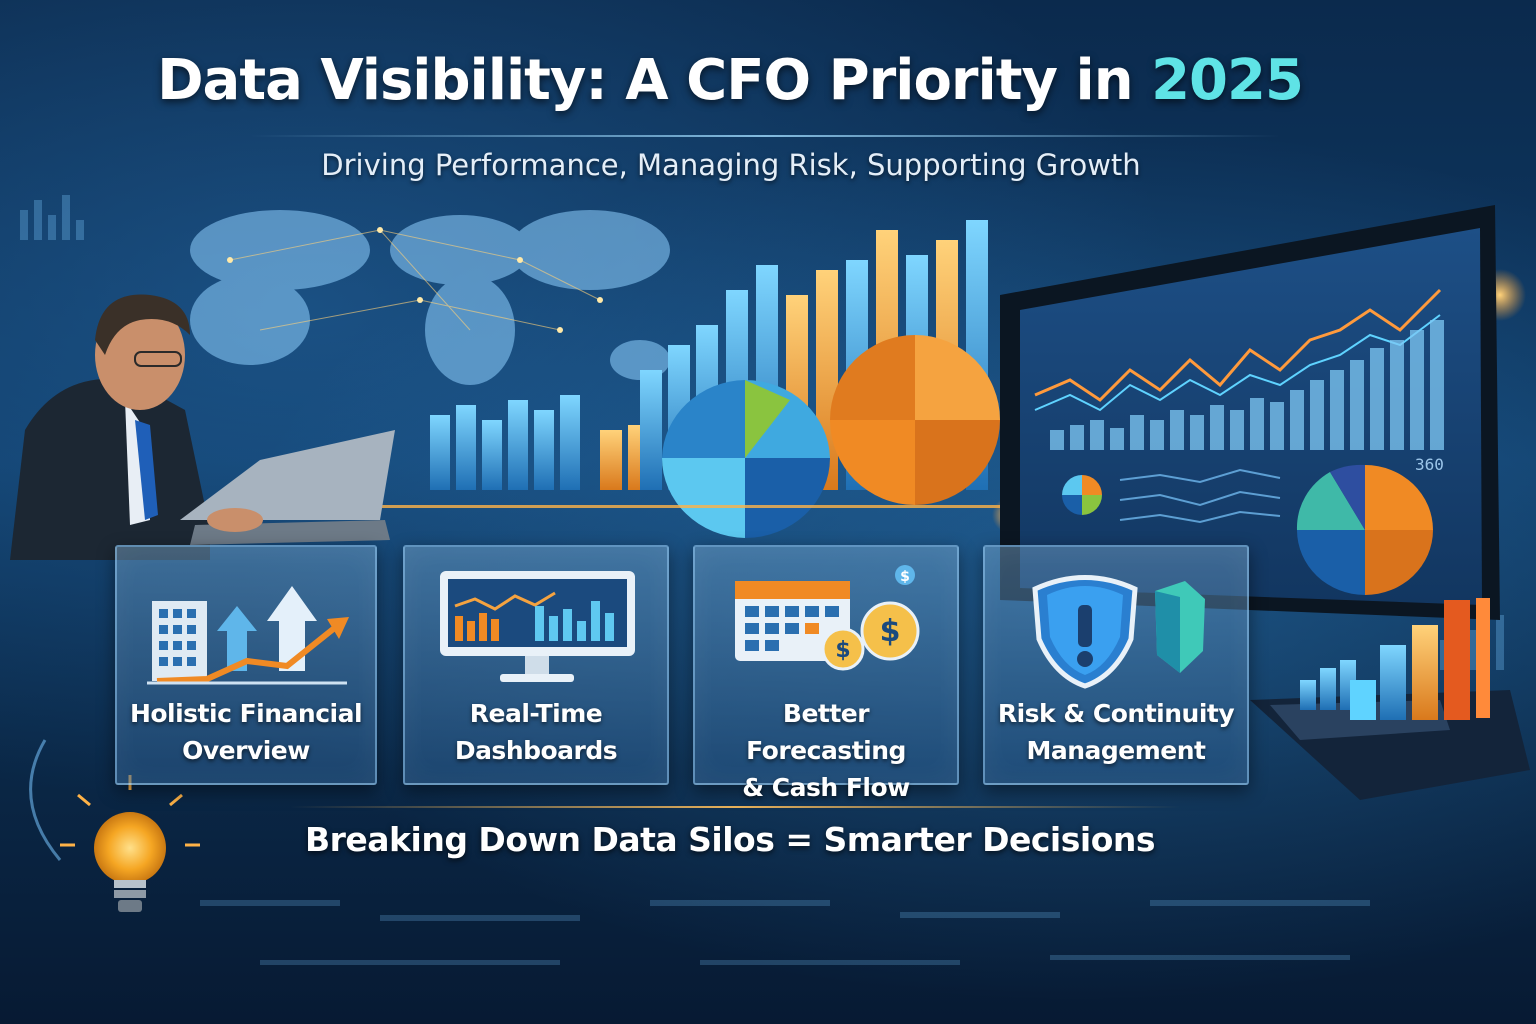 The width and height of the screenshot is (1536, 1024). What do you see at coordinates (826, 732) in the screenshot?
I see `card-label-line1: Better Forecasting` at bounding box center [826, 732].